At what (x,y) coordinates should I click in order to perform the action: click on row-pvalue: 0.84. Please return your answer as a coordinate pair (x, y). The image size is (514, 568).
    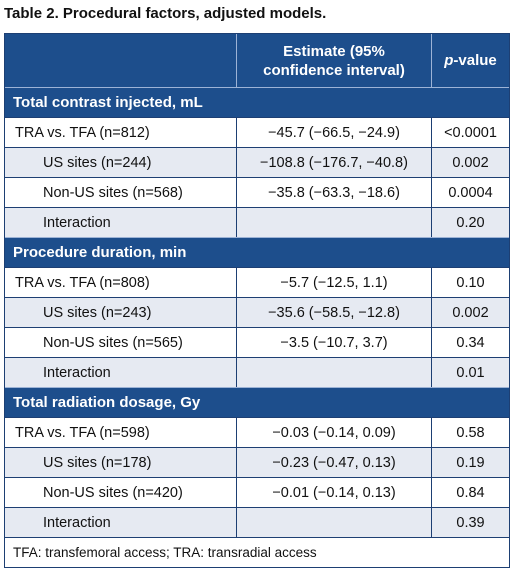
    Looking at the image, I should click on (470, 492).